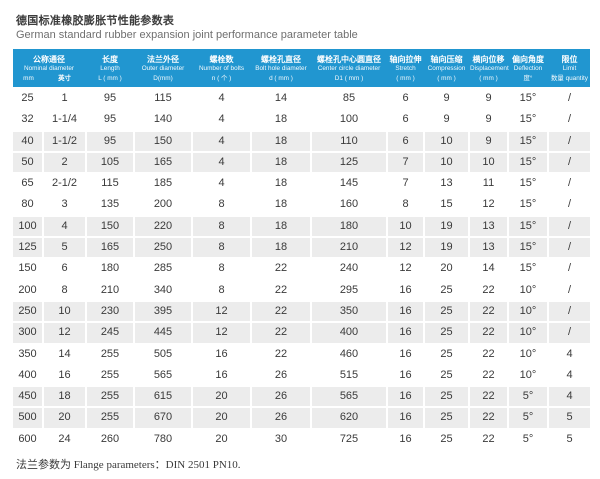 This screenshot has height=479, width=600. Describe the element at coordinates (110, 162) in the screenshot. I see `table-cell: 105` at that location.